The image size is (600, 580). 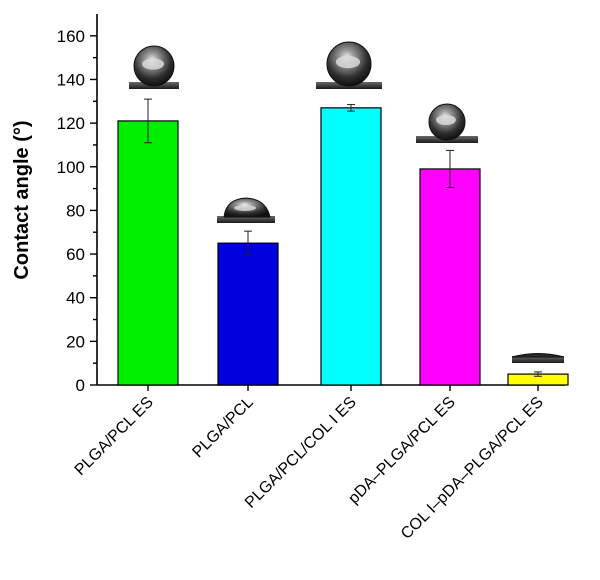 I want to click on y-tick-label: 100, so click(x=71, y=167).